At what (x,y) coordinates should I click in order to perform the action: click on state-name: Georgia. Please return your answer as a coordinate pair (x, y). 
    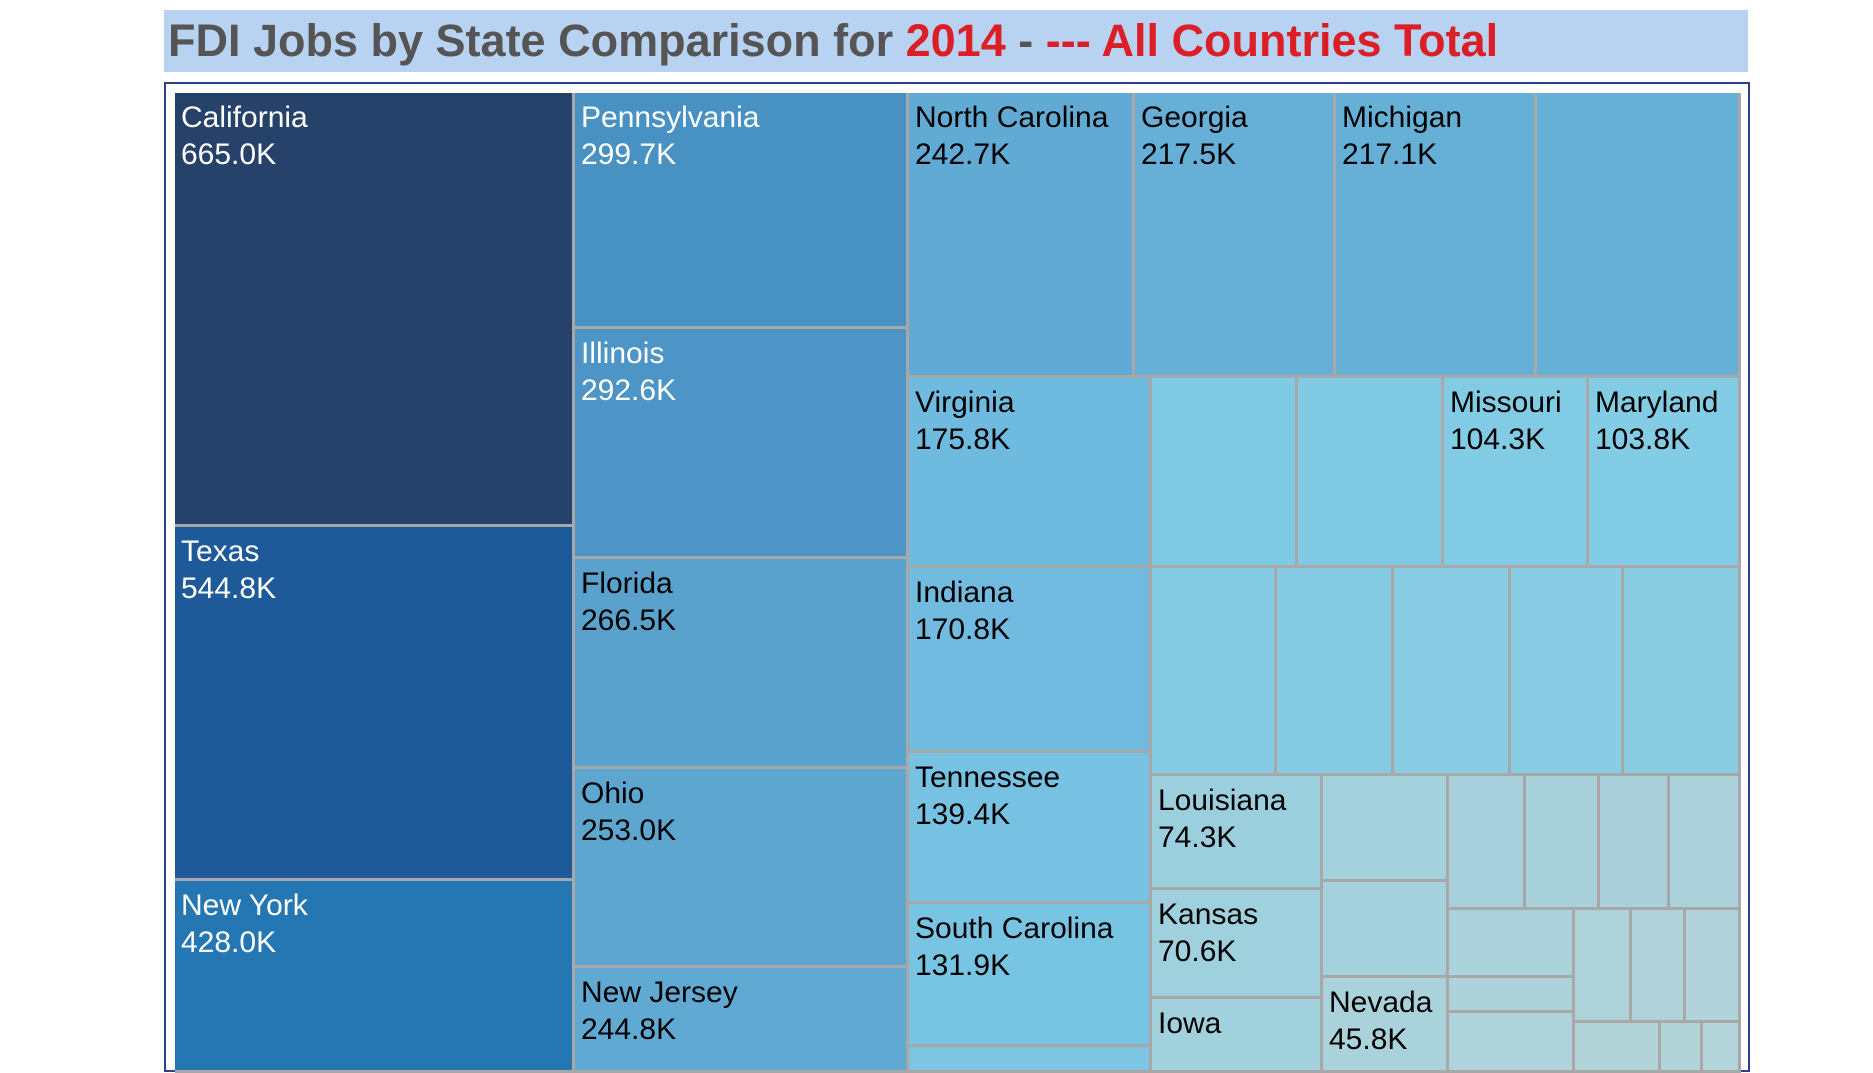
    Looking at the image, I should click on (1194, 117).